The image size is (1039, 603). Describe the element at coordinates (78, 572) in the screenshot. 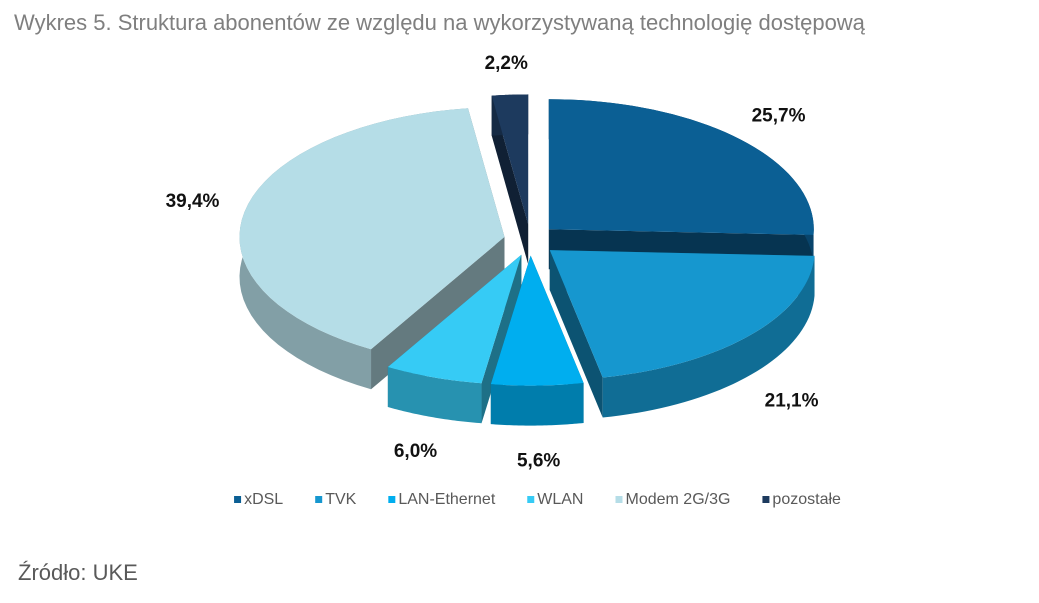

I see `source: Źródło: UKE` at that location.